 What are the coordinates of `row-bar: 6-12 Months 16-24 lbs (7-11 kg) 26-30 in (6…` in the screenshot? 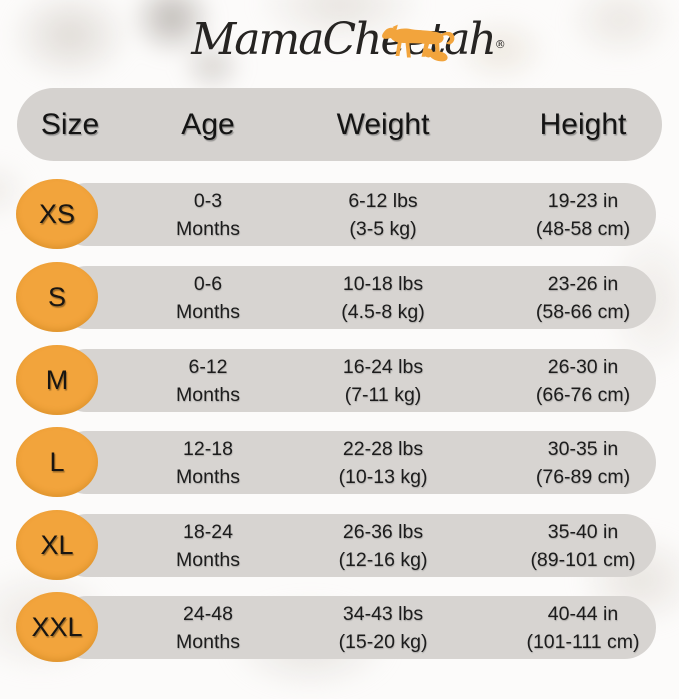 It's located at (355, 380).